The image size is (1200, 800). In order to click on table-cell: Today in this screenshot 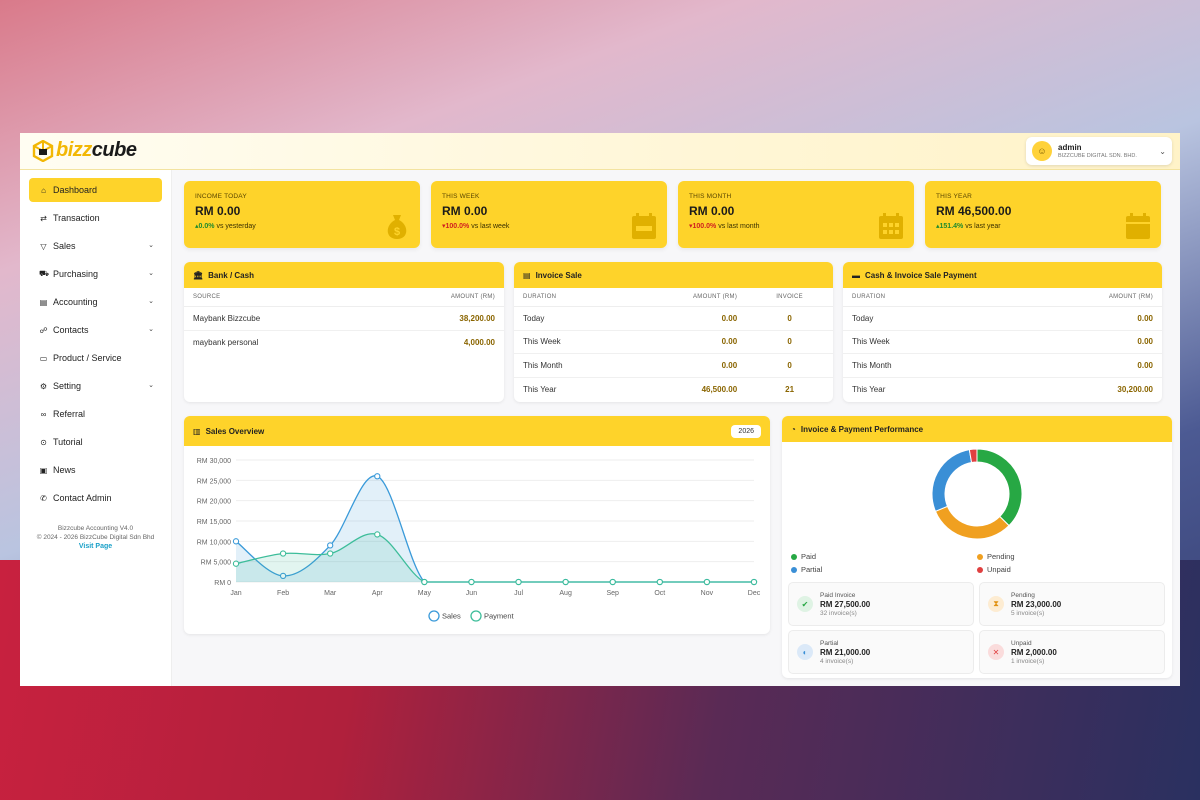, I will do `click(920, 318)`.